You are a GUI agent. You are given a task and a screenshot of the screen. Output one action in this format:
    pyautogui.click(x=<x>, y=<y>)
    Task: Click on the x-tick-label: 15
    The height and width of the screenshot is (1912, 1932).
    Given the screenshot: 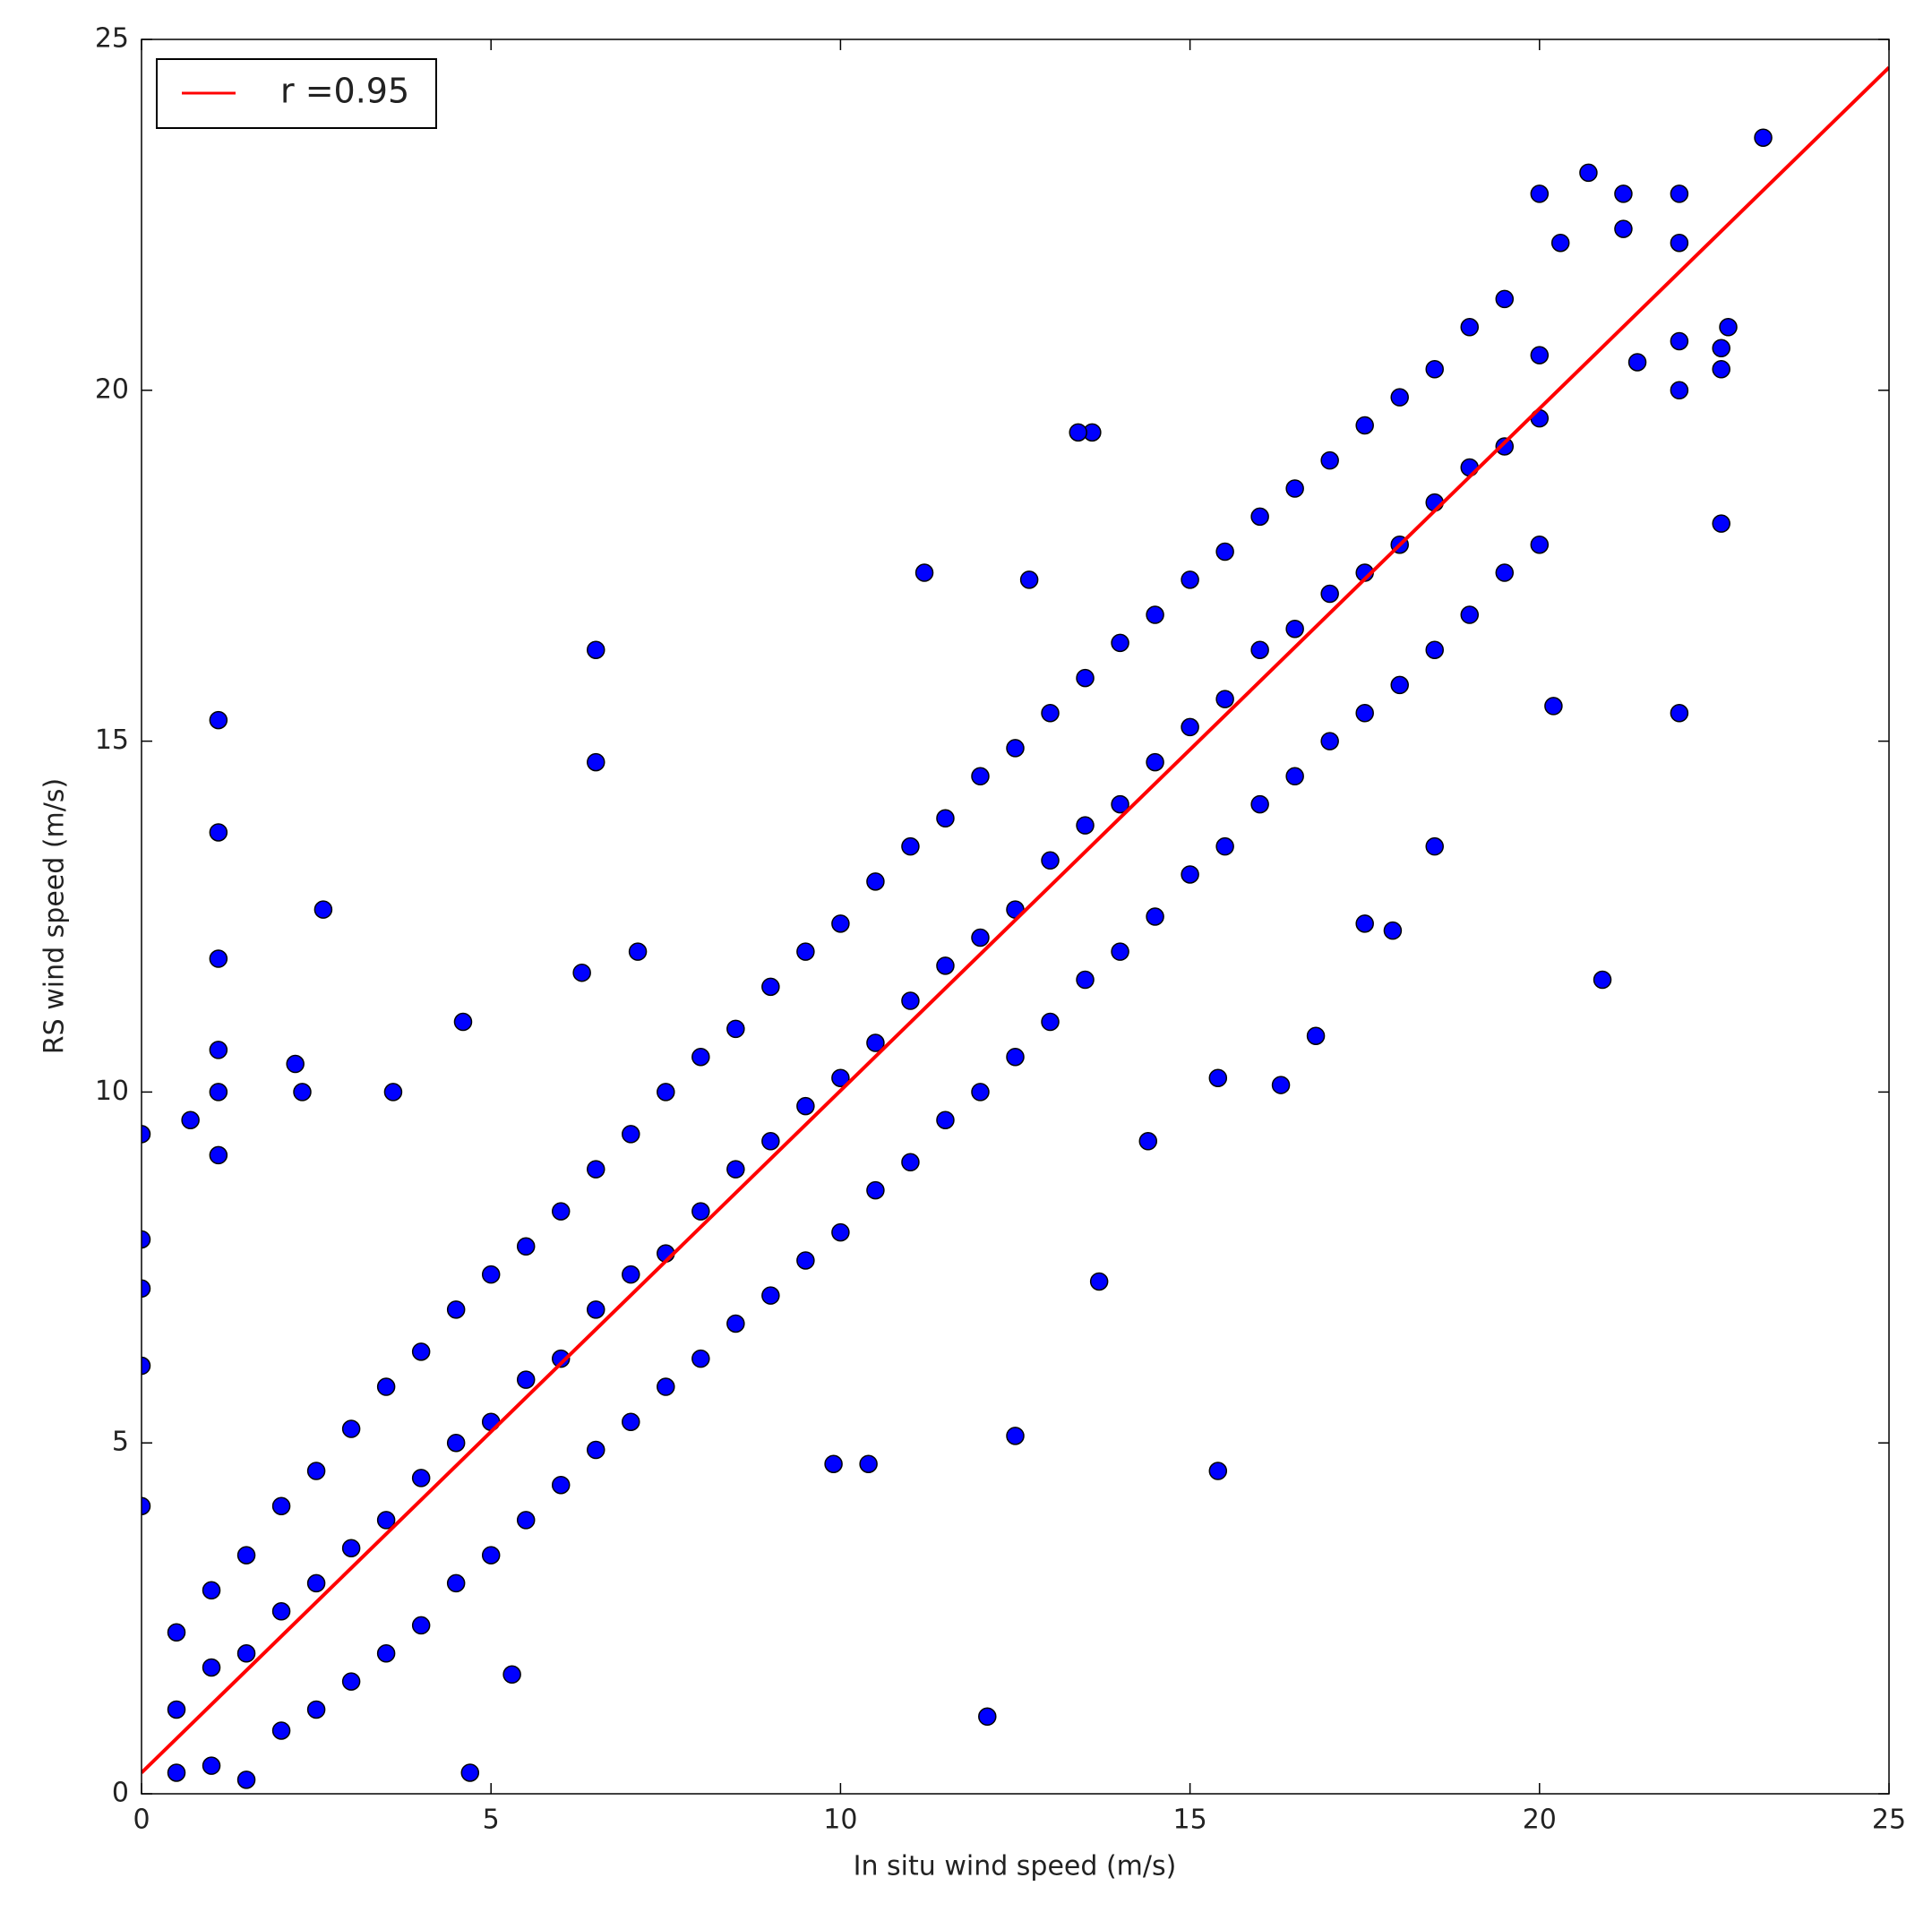 What is the action you would take?
    pyautogui.click(x=1190, y=1820)
    